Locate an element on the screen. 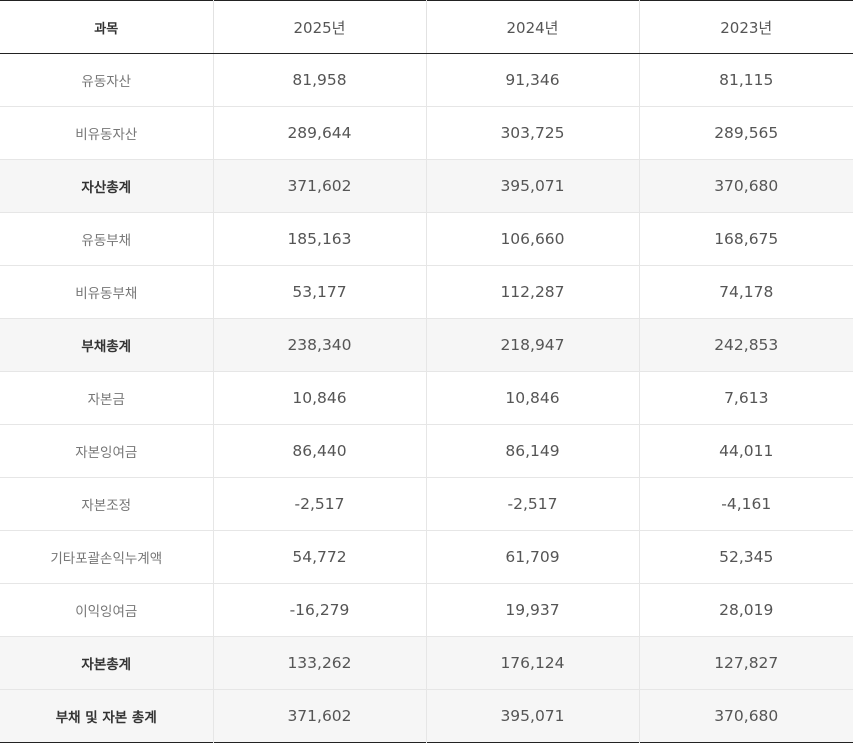 The image size is (853, 743). value-cell-2023: -4,161 is located at coordinates (746, 504).